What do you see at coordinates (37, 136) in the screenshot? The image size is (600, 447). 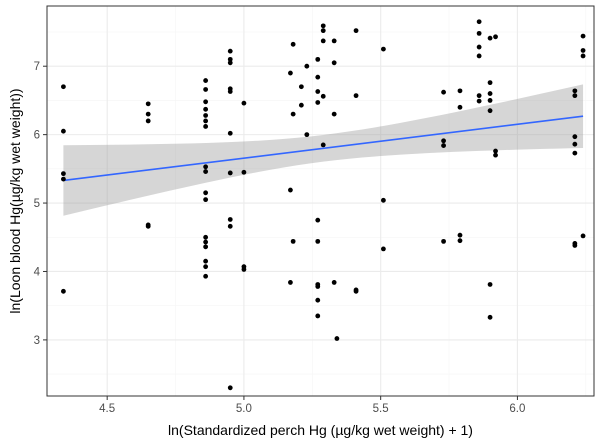 I see `y-tick-label: 6` at bounding box center [37, 136].